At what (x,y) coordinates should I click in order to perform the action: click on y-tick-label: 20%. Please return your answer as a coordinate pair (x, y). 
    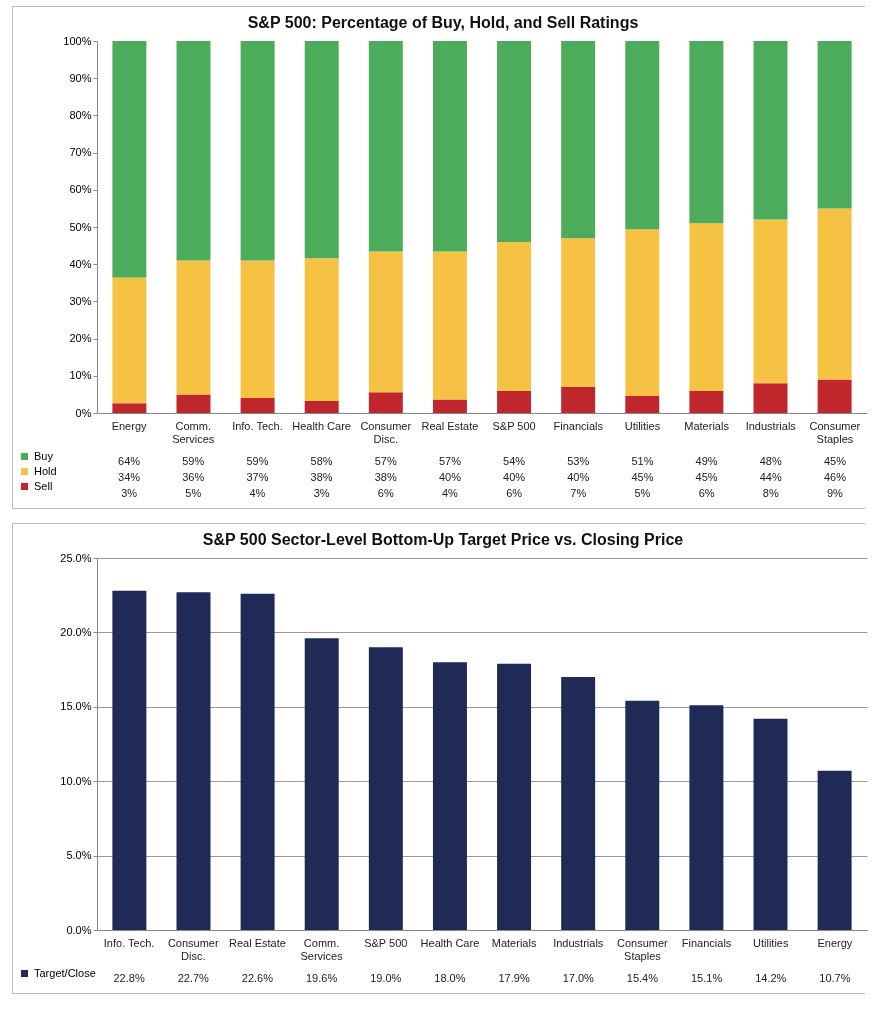
    Looking at the image, I should click on (80, 338).